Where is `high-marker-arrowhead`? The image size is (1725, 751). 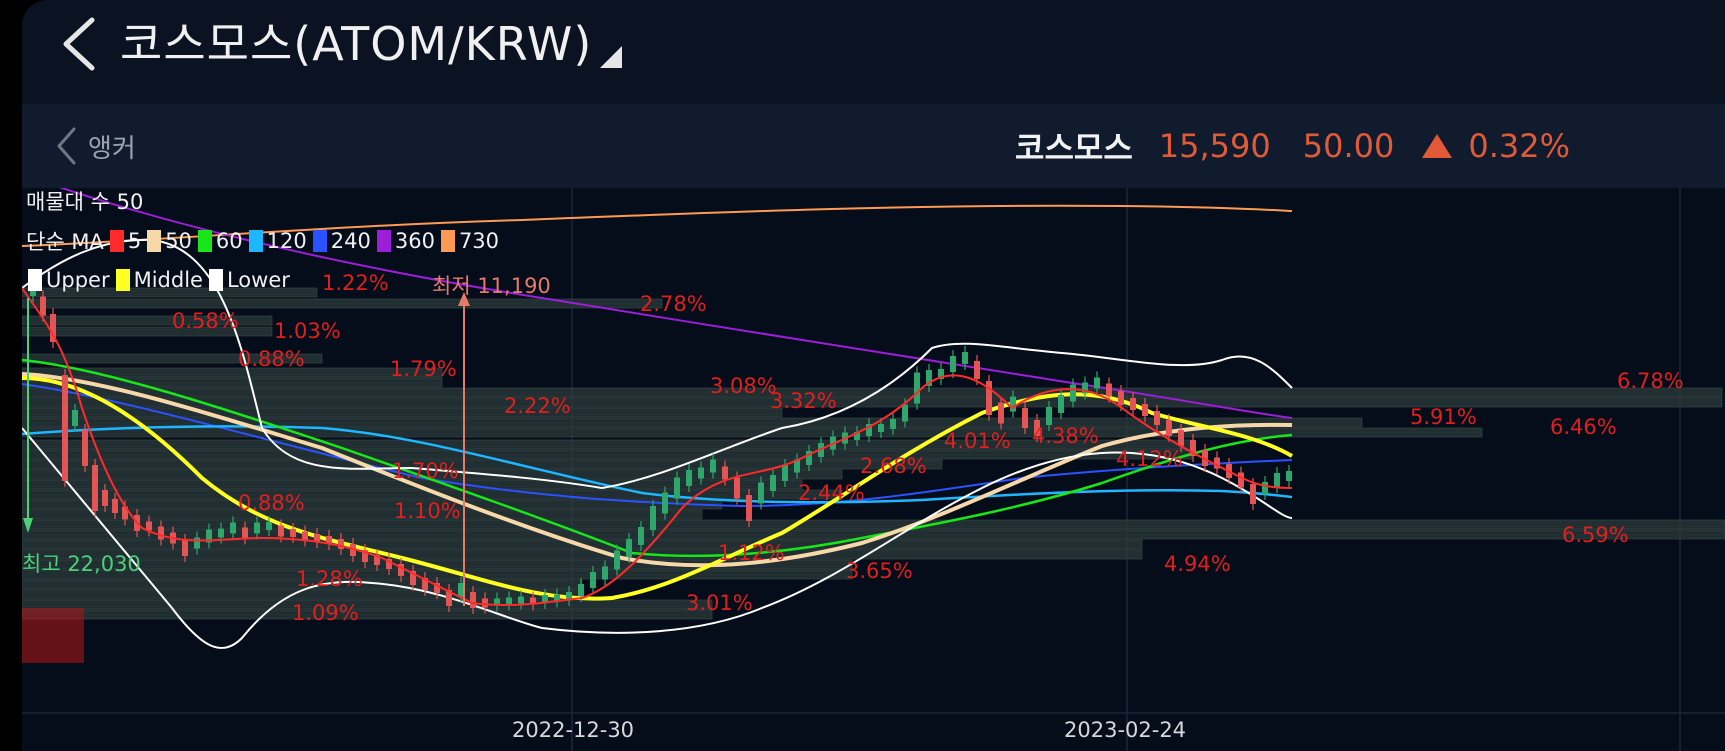 high-marker-arrowhead is located at coordinates (28, 525).